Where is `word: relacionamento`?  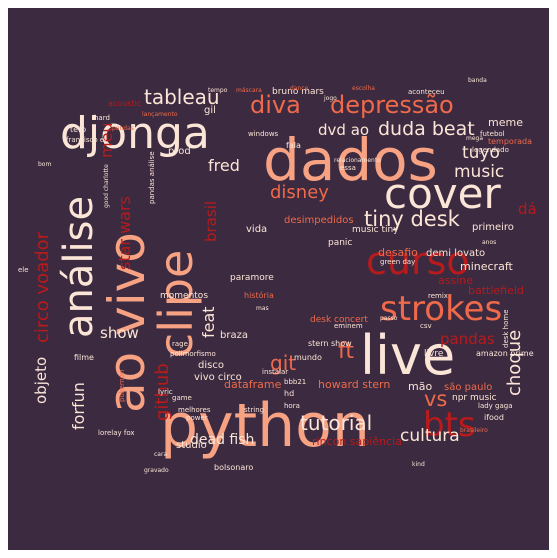 word: relacionamento is located at coordinates (357, 160).